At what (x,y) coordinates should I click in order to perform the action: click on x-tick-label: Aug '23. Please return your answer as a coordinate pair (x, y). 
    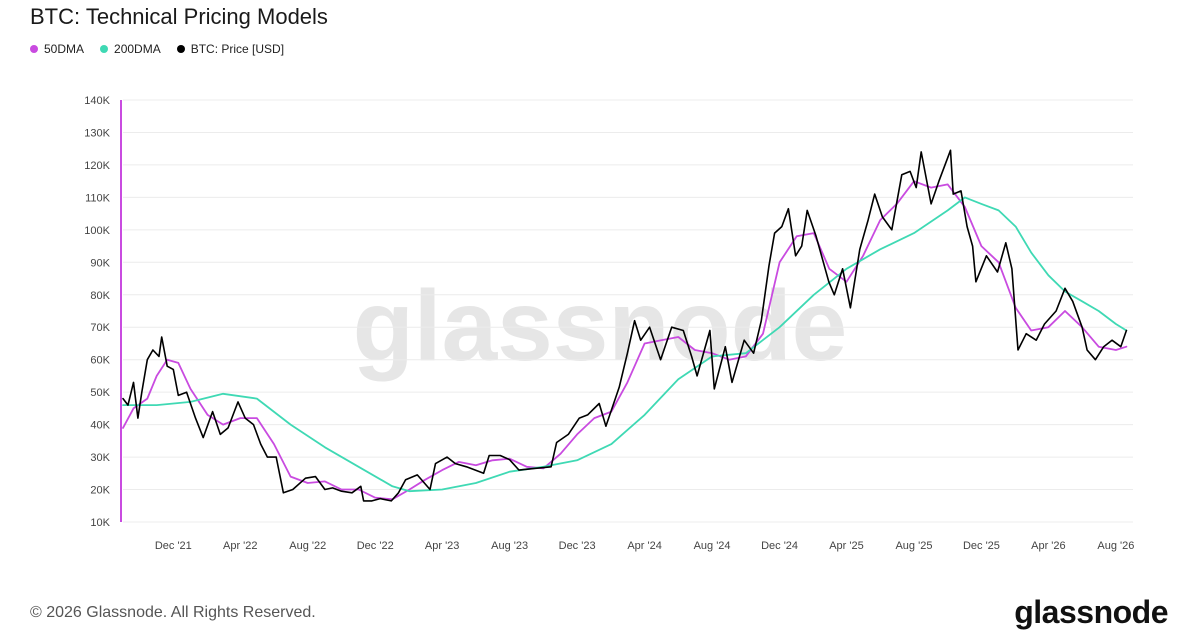
    Looking at the image, I should click on (509, 546).